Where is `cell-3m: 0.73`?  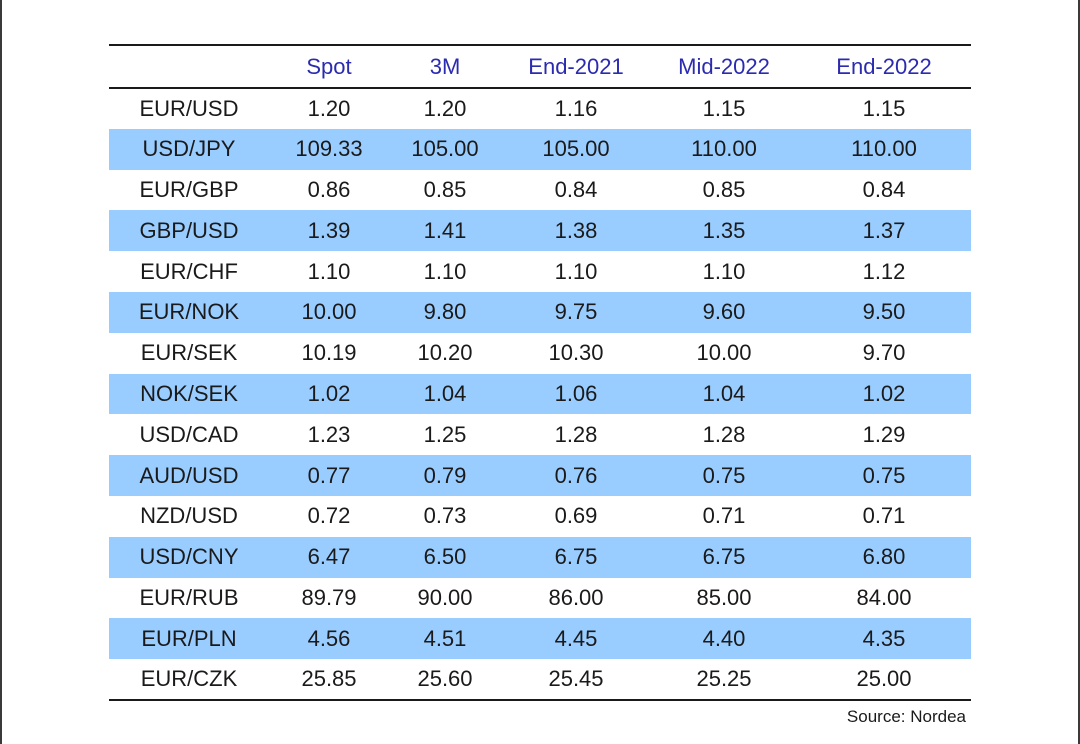 cell-3m: 0.73 is located at coordinates (445, 516).